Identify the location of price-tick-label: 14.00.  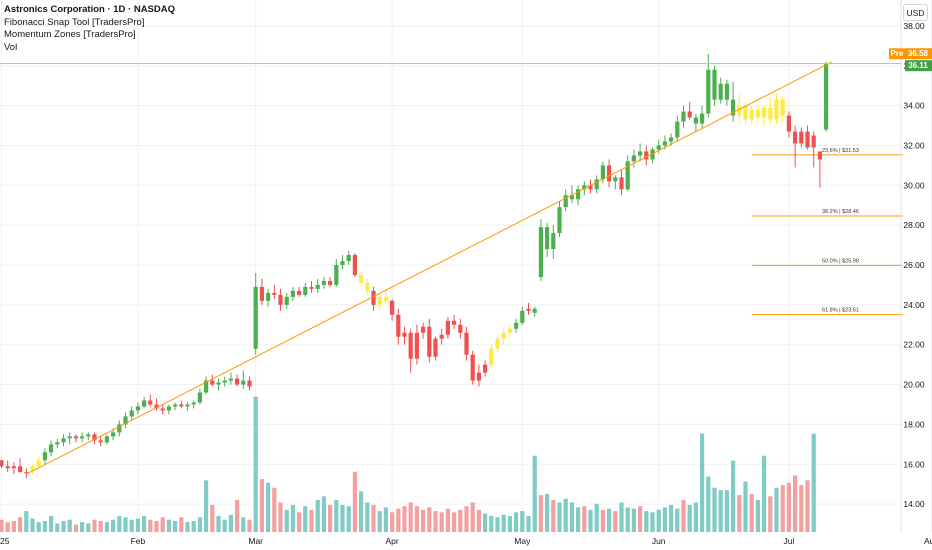
(914, 504).